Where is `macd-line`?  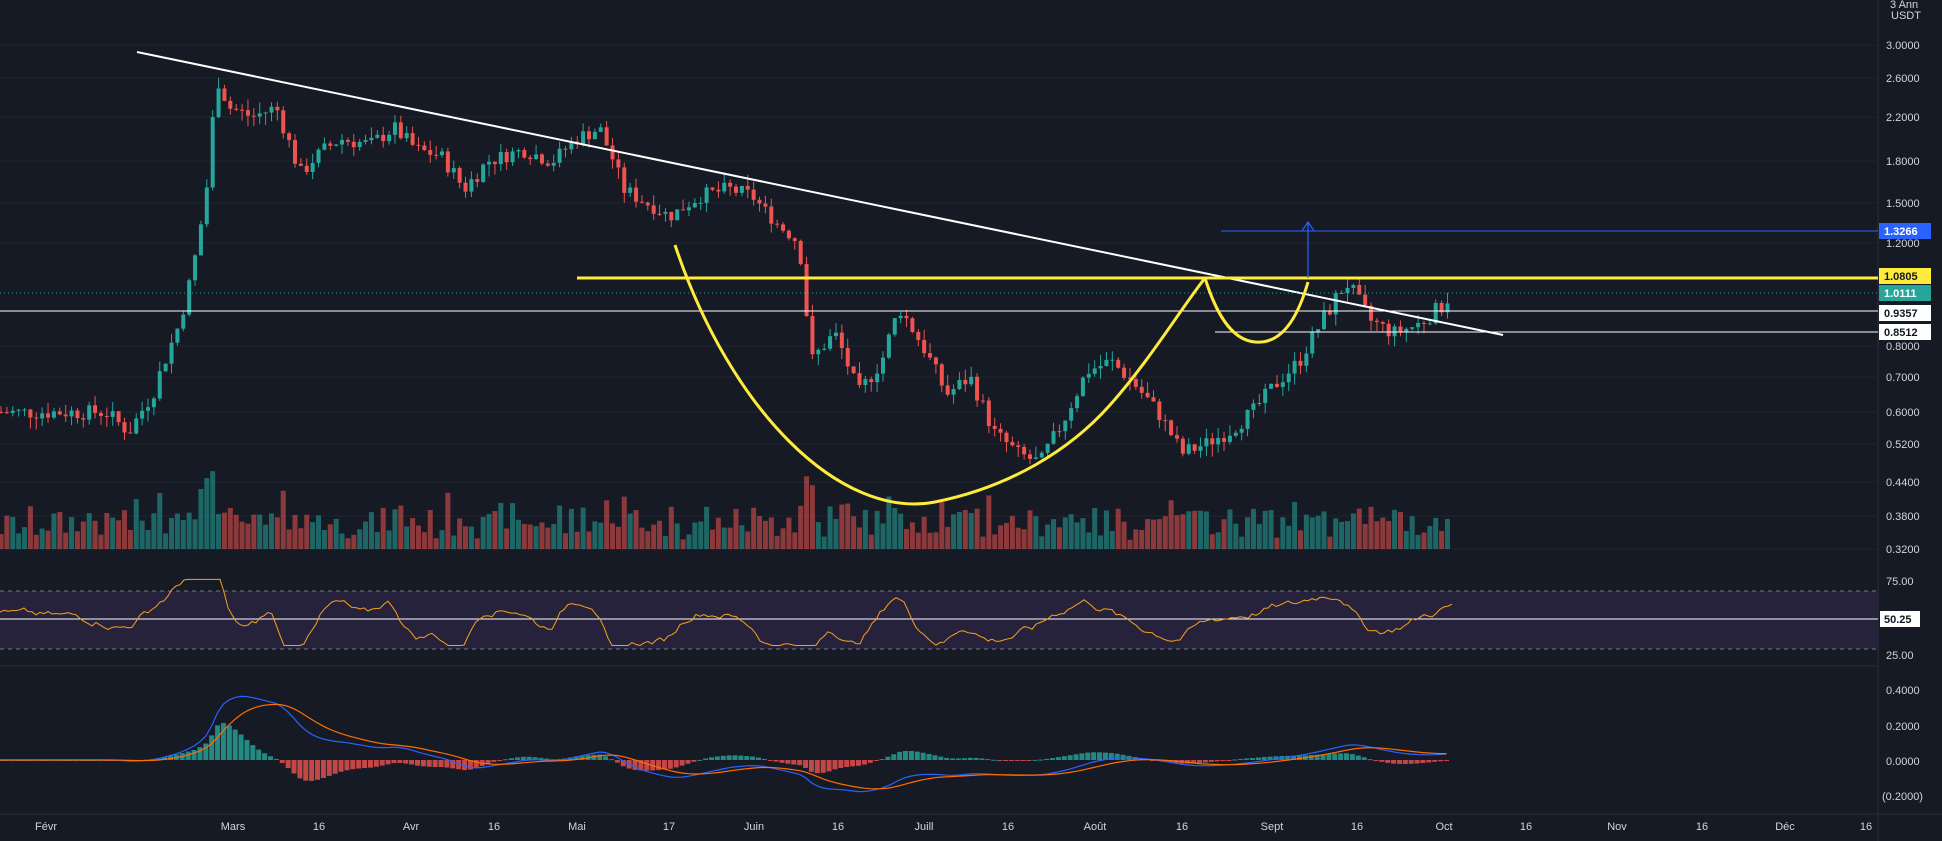 macd-line is located at coordinates (723, 744).